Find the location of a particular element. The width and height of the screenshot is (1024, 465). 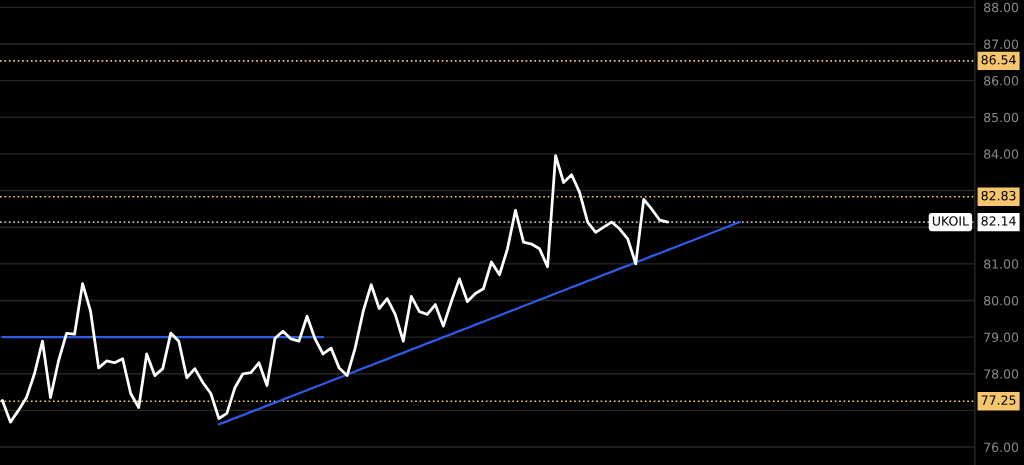

ref-line-label: 82.14 is located at coordinates (998, 221).